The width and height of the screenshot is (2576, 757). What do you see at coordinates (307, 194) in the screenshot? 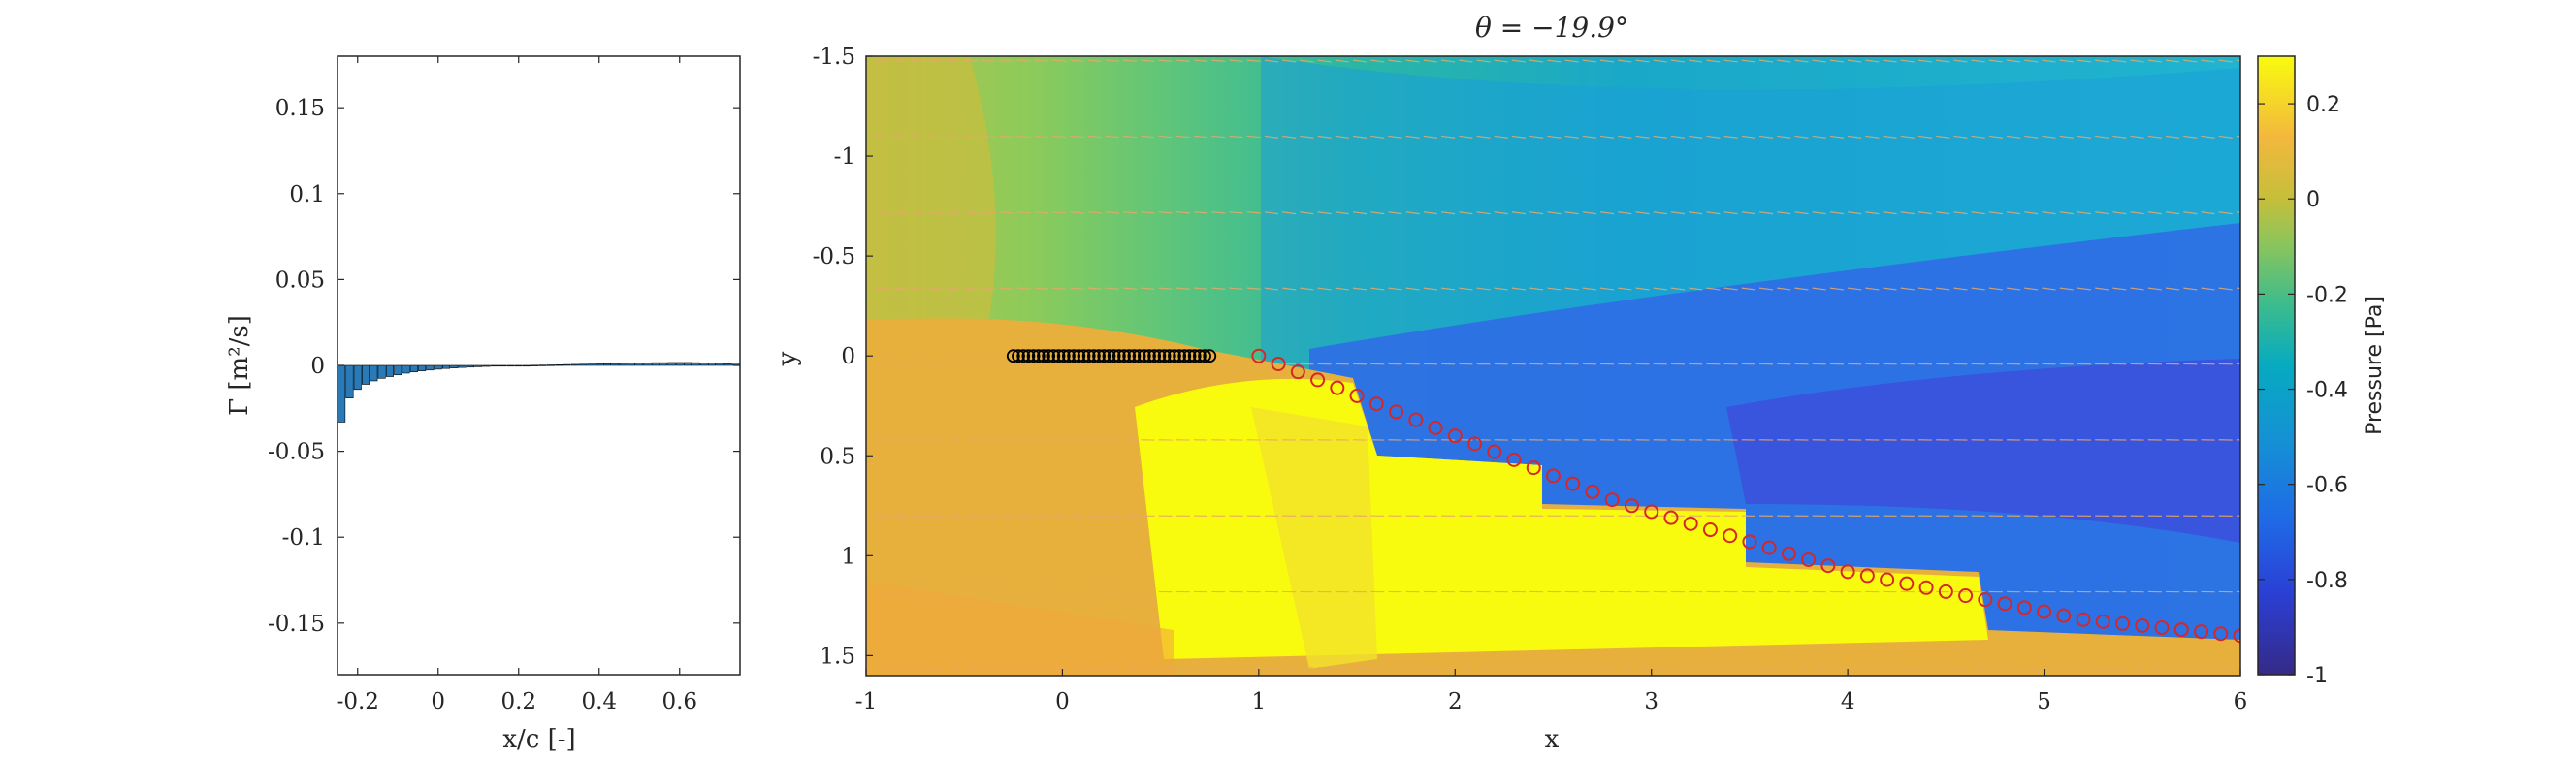
I see `left-y-tick-label: 0.1` at bounding box center [307, 194].